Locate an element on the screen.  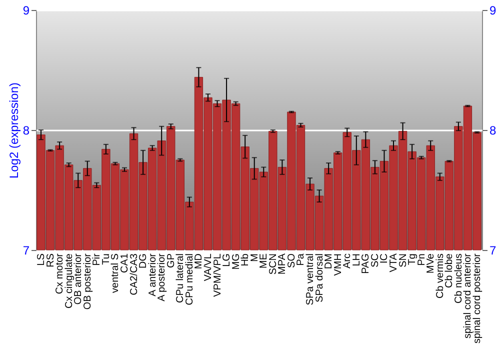
x-tick-label: SPa ventral is located at coordinates (310, 280).